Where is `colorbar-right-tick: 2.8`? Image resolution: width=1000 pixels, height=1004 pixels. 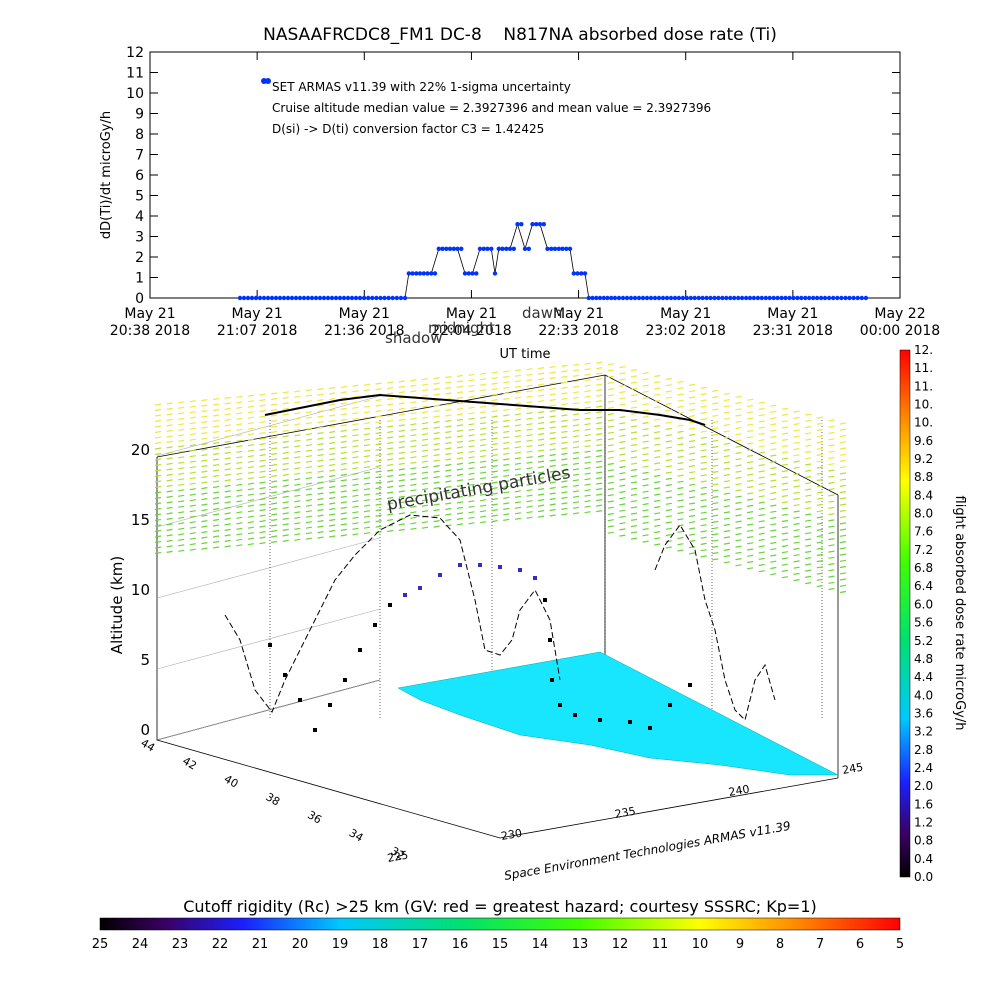
colorbar-right-tick: 2.8 is located at coordinates (923, 750).